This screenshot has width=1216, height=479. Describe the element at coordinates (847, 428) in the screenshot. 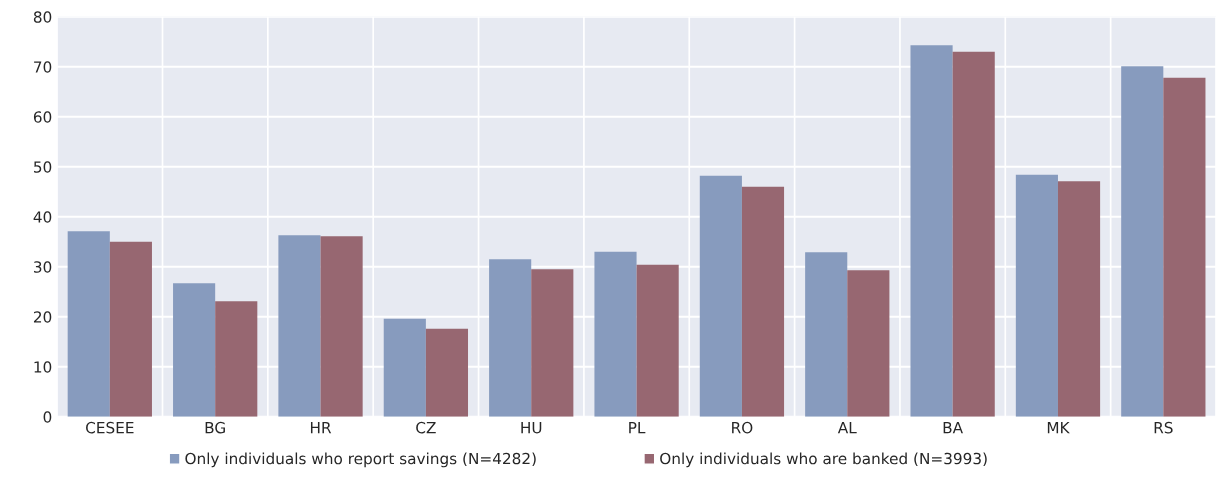

I see `x-tick-label: AL` at that location.